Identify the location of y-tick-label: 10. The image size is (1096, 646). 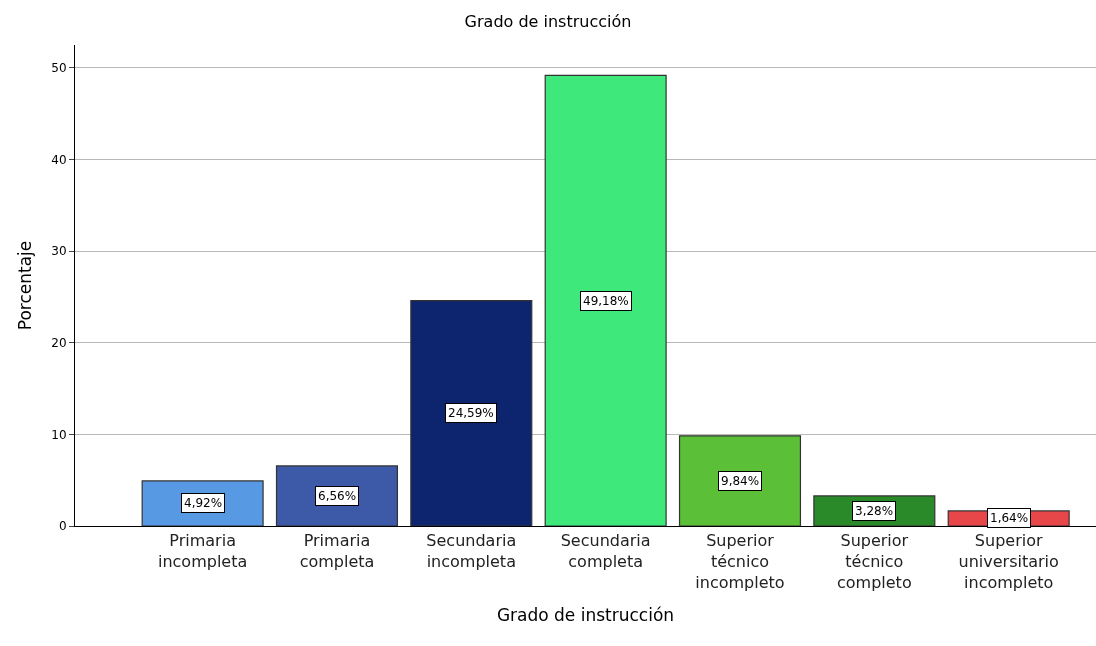
(59, 434).